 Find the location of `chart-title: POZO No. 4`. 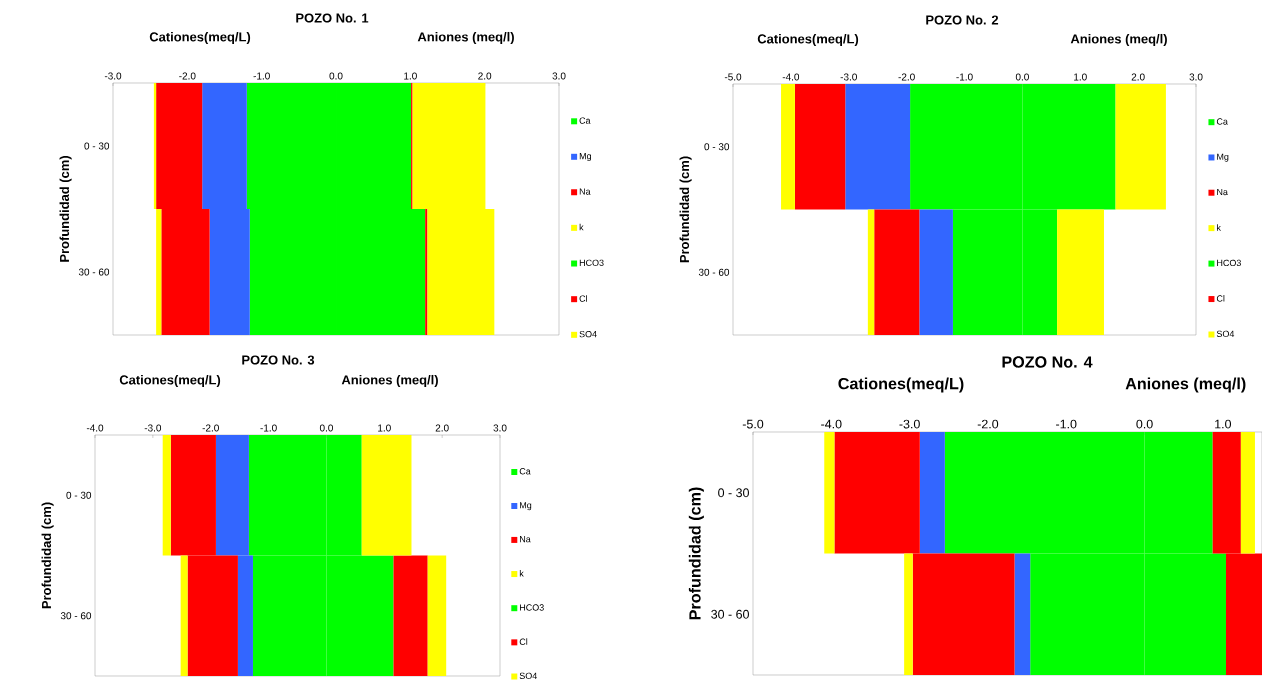

chart-title: POZO No. 4 is located at coordinates (1047, 362).